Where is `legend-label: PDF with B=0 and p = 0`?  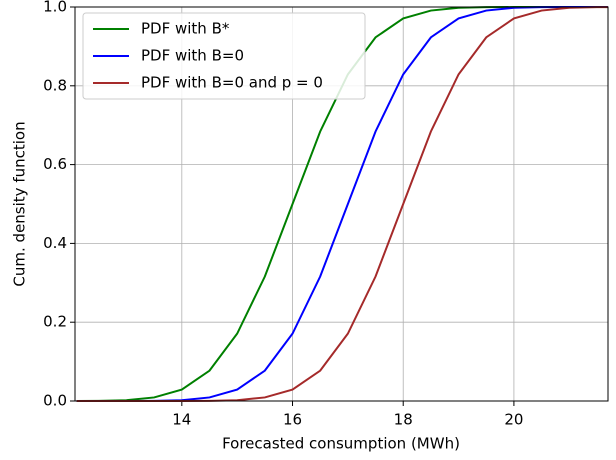
legend-label: PDF with B=0 and p = 0 is located at coordinates (232, 83).